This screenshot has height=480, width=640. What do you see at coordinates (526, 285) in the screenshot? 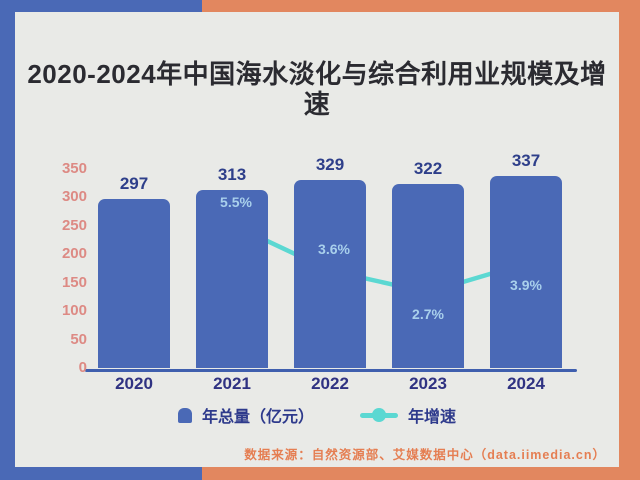
I see `growth-label-2024: 3.9%` at bounding box center [526, 285].